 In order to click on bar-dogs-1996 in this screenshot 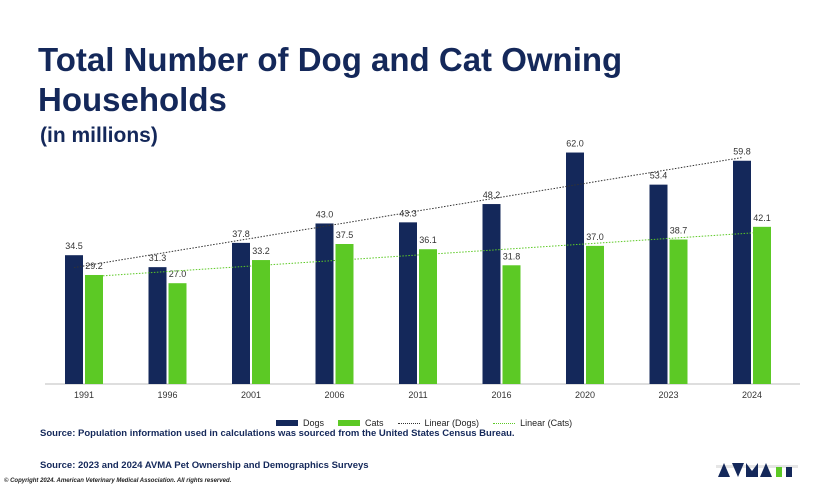, I will do `click(157, 325)`.